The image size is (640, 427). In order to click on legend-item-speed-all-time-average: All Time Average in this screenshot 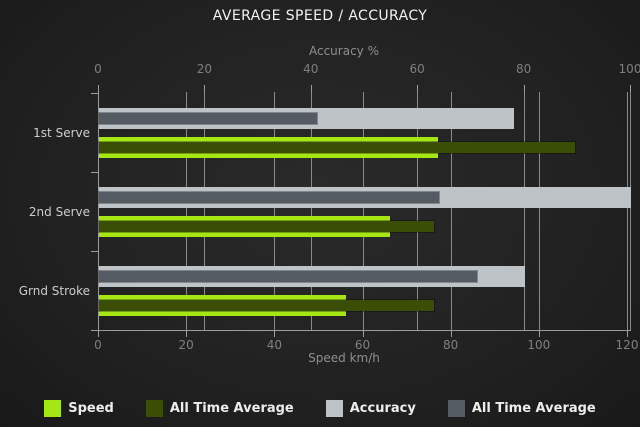, I will do `click(219, 408)`.